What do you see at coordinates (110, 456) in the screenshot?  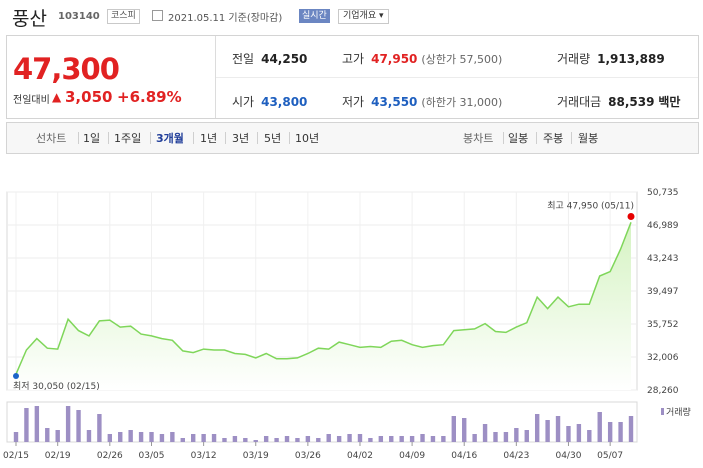 I see `x-tick-label: 02/26` at bounding box center [110, 456].